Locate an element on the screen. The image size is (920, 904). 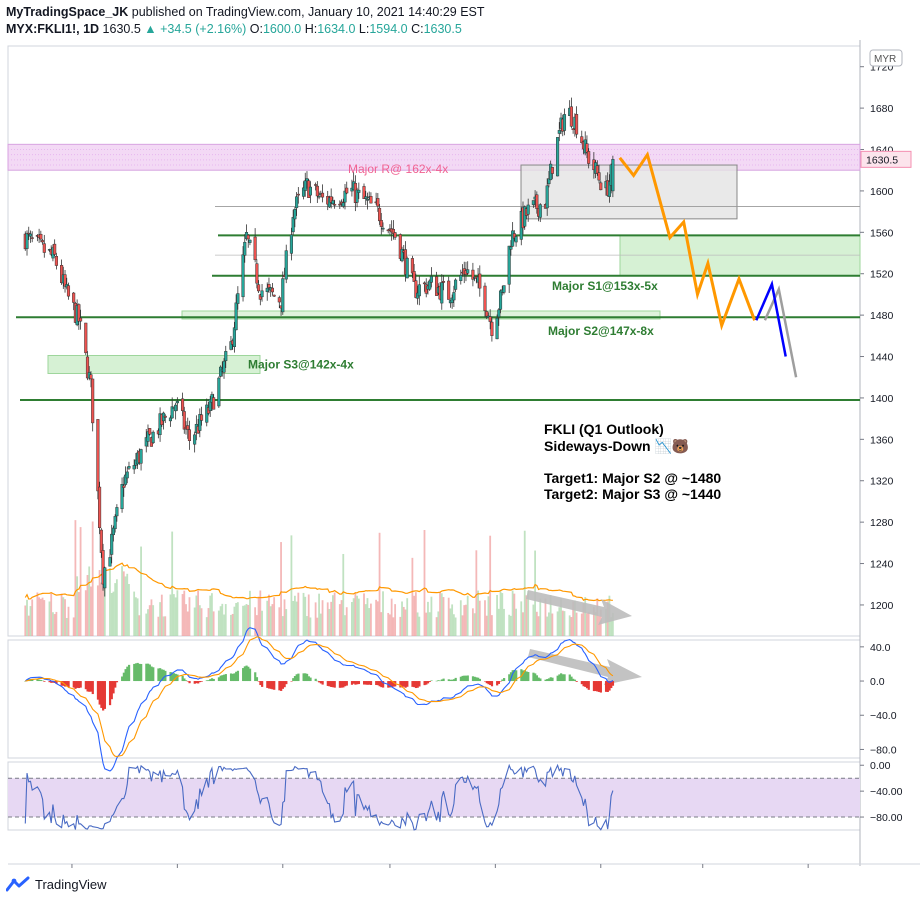
high-label: H: is located at coordinates (311, 29).